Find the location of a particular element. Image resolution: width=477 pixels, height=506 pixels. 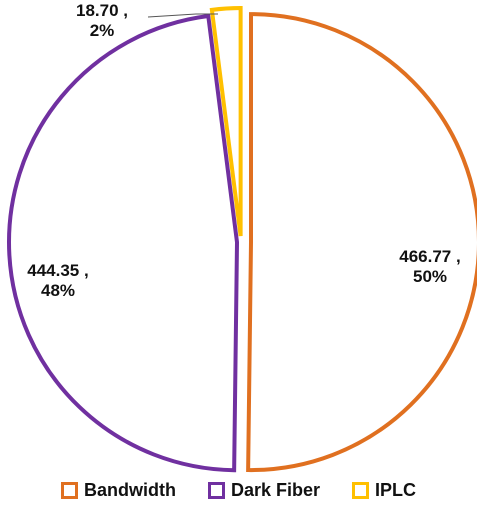

data-label-percent: 2% is located at coordinates (102, 30).